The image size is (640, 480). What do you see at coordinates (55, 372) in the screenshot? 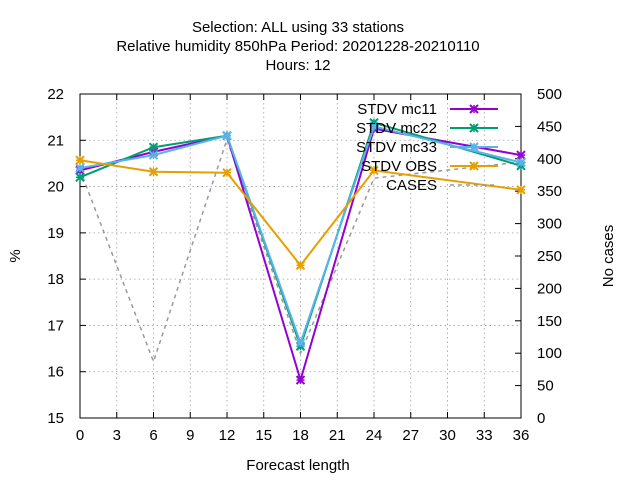
I see `y-tick-label: 16` at bounding box center [55, 372].